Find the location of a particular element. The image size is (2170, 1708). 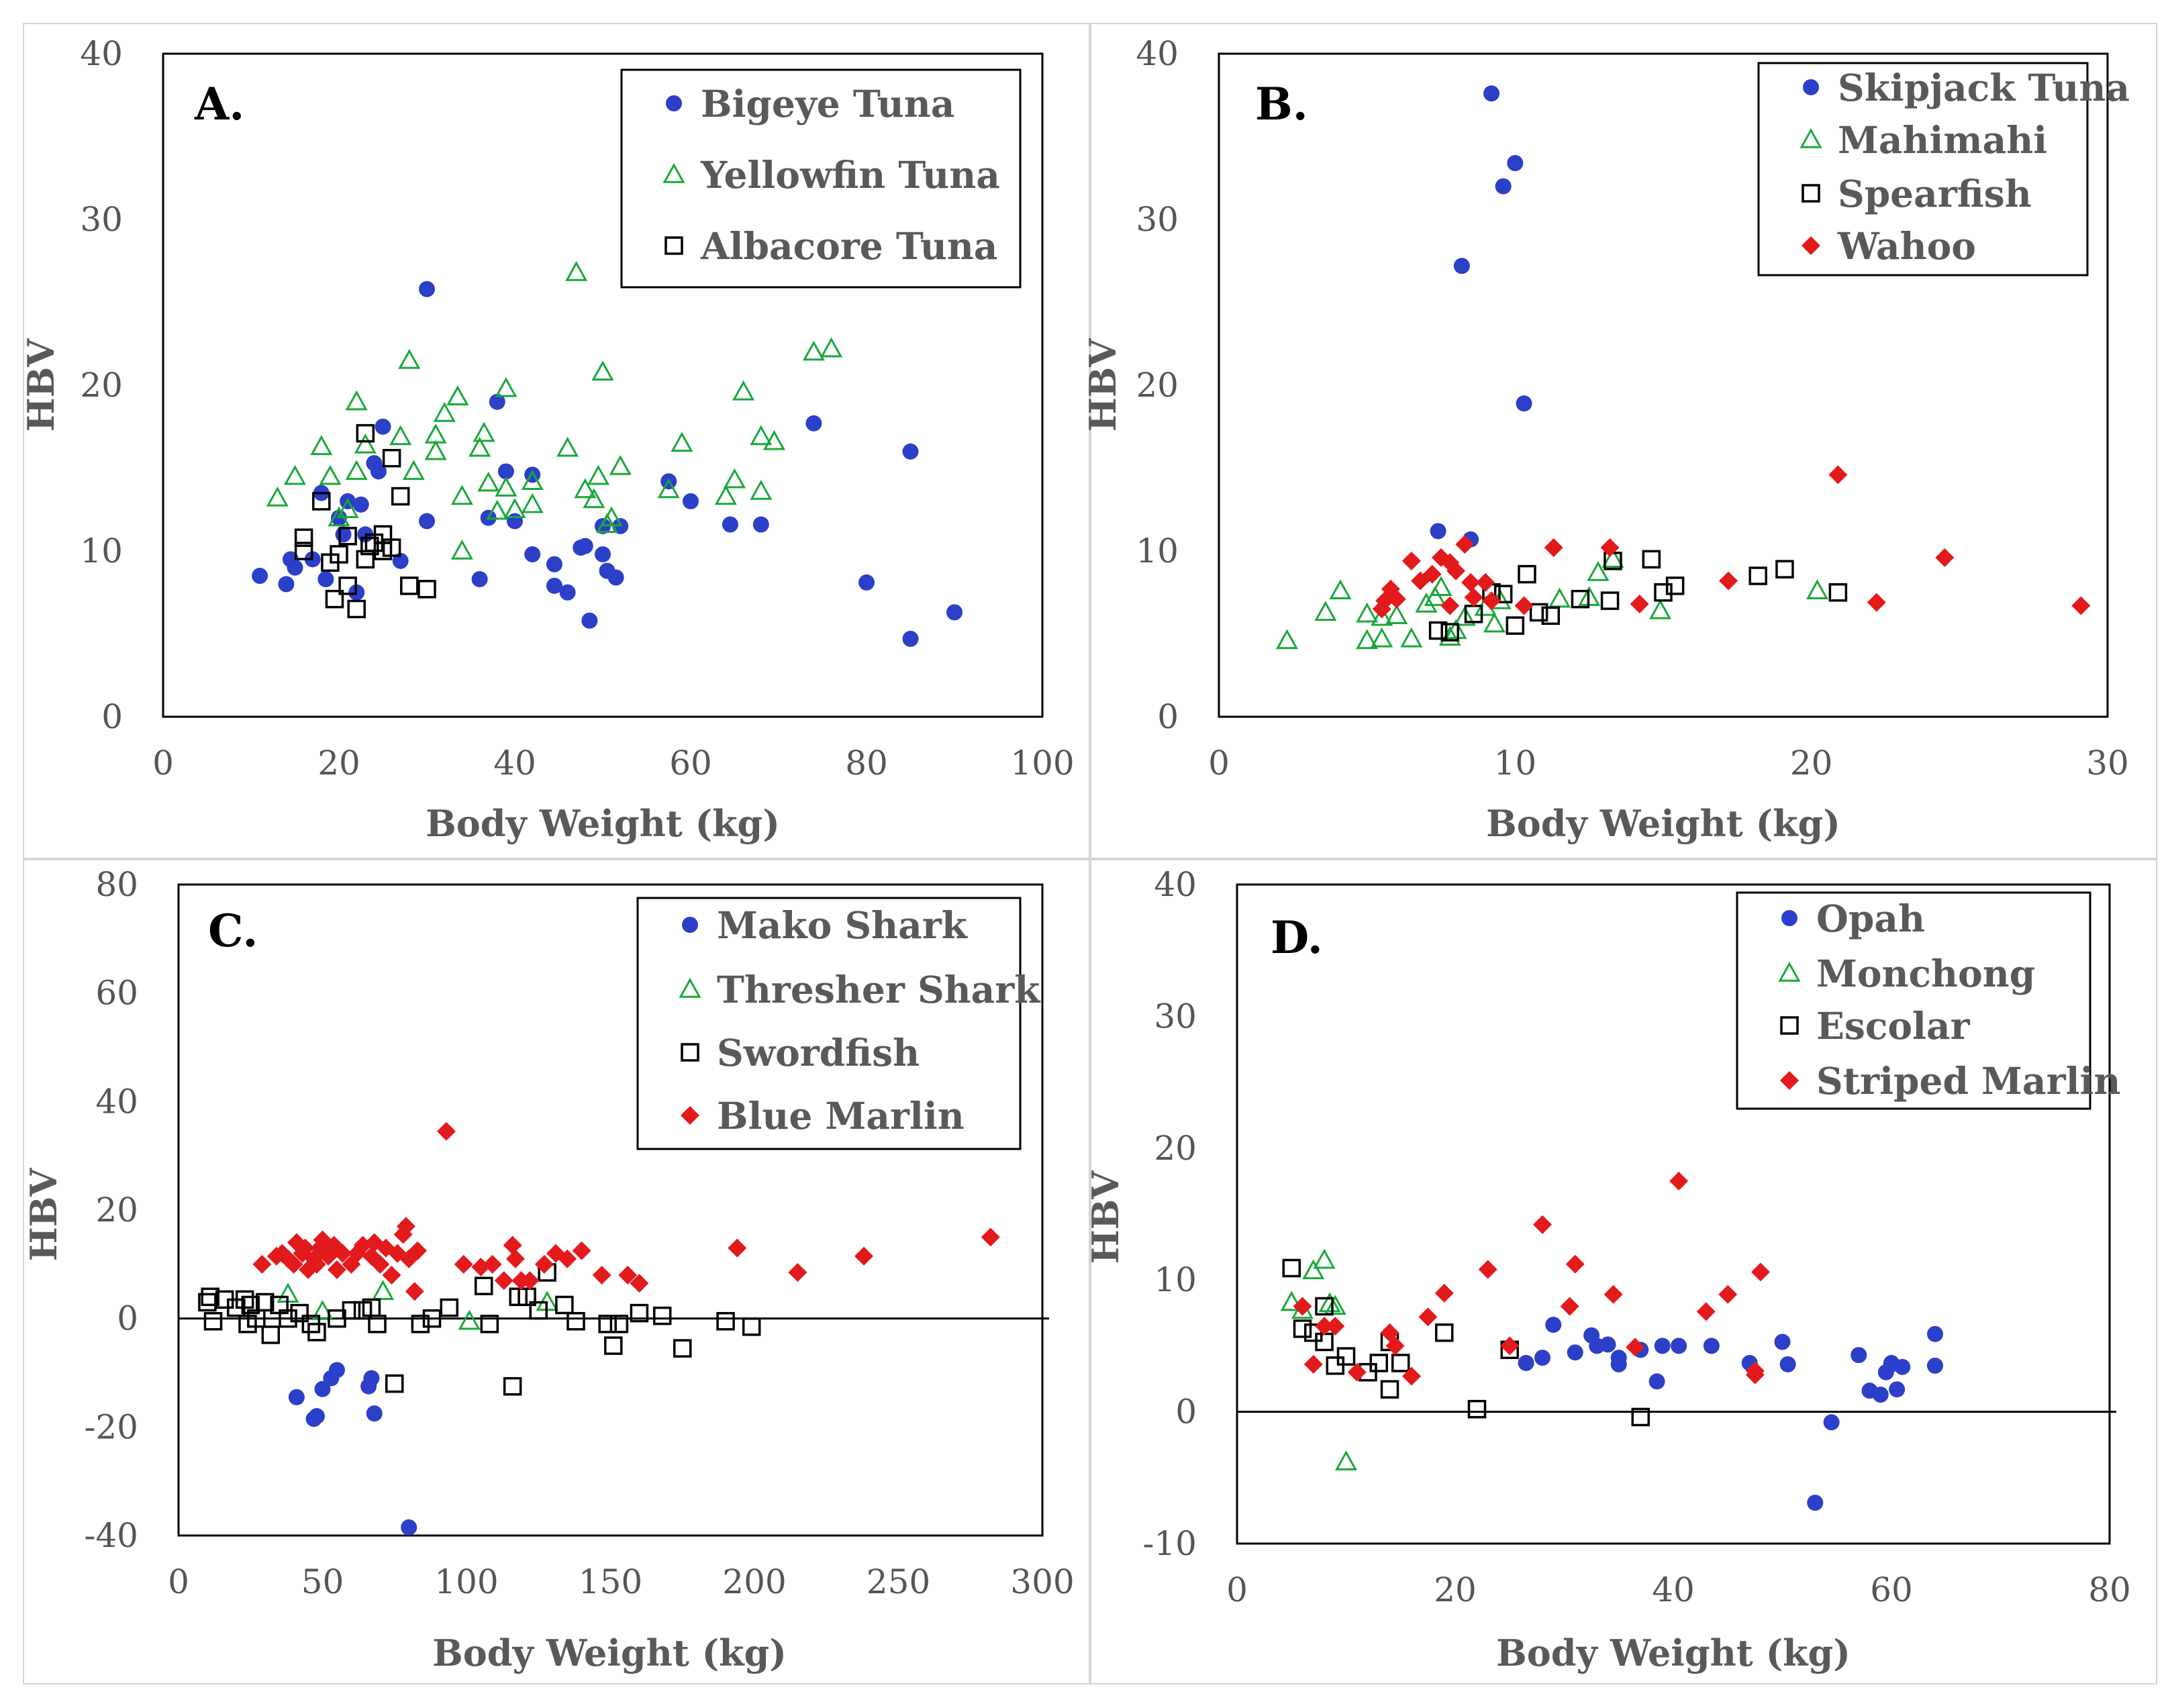

panel-b-y-tick-label: 40 is located at coordinates (1157, 53).